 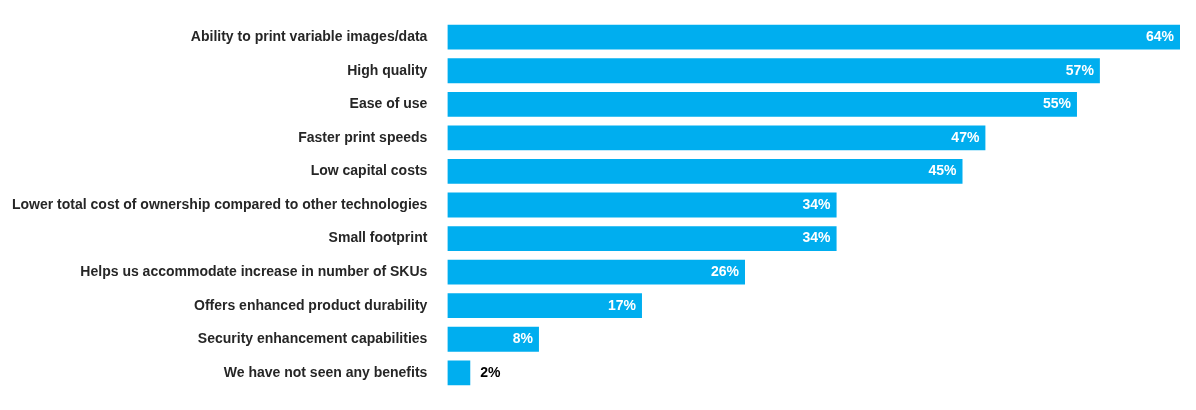 What do you see at coordinates (491, 371) in the screenshot?
I see `data-label: 2%` at bounding box center [491, 371].